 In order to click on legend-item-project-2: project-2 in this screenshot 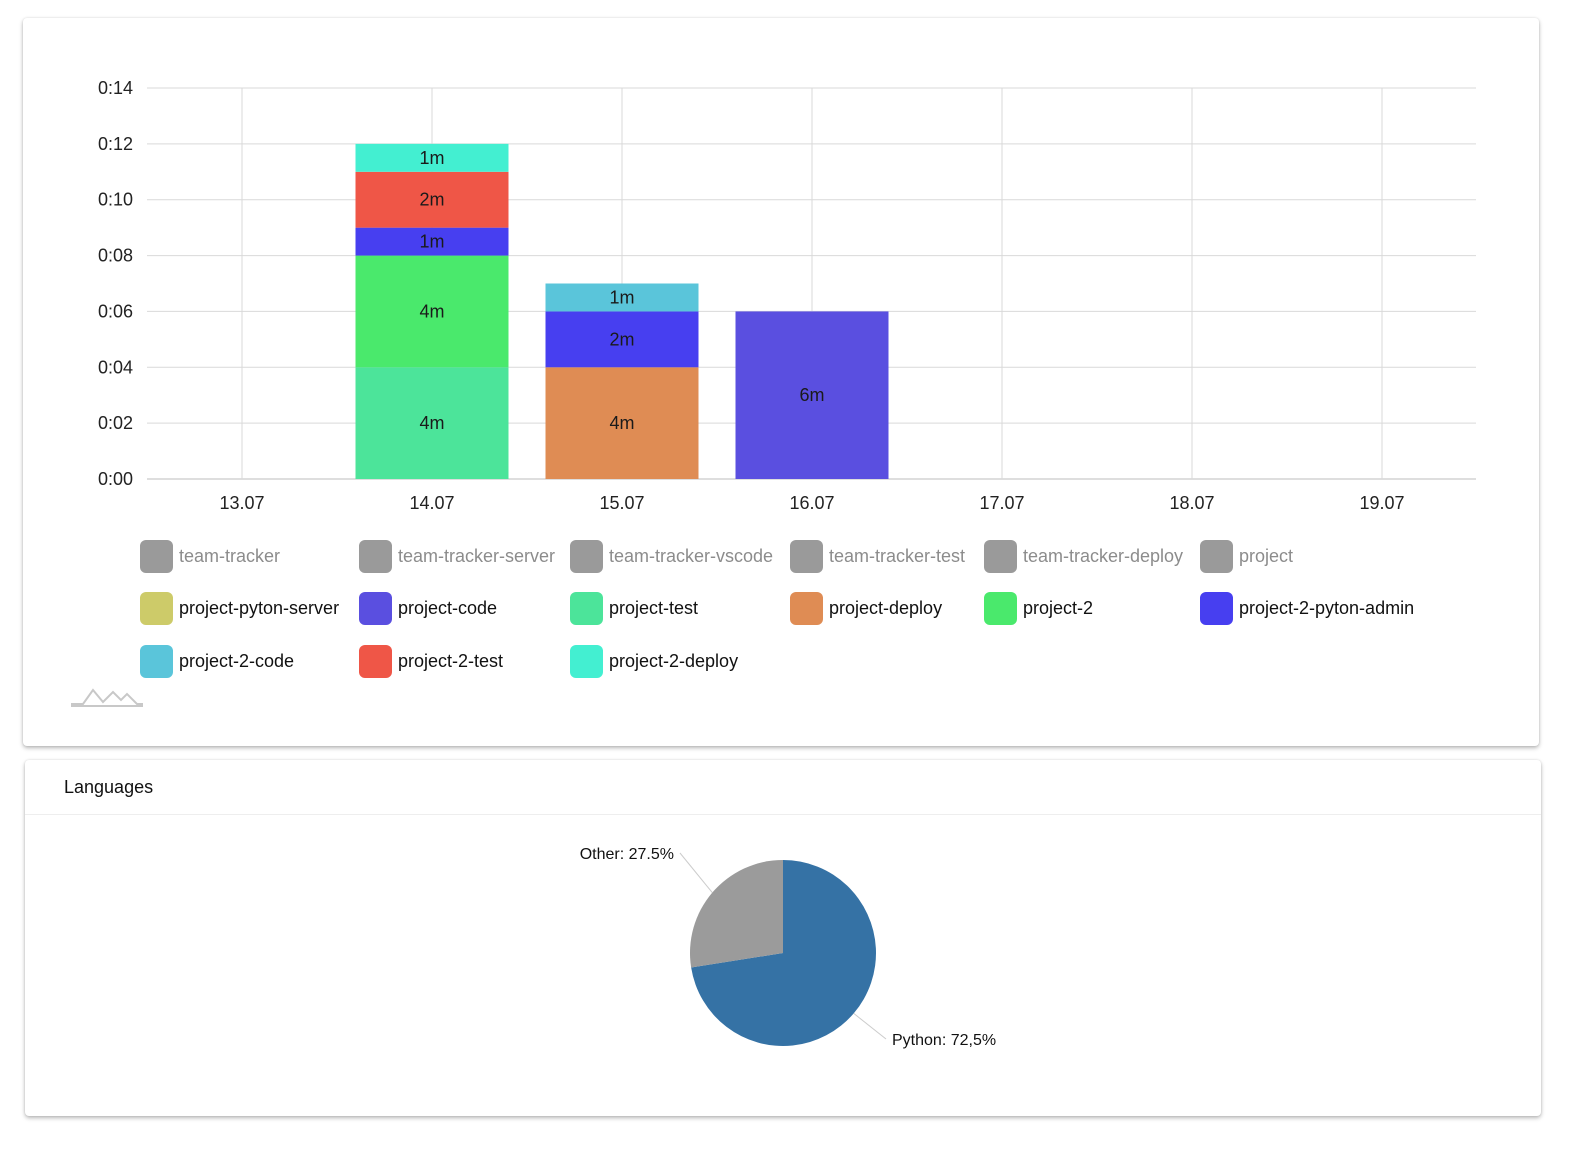, I will do `click(1038, 609)`.